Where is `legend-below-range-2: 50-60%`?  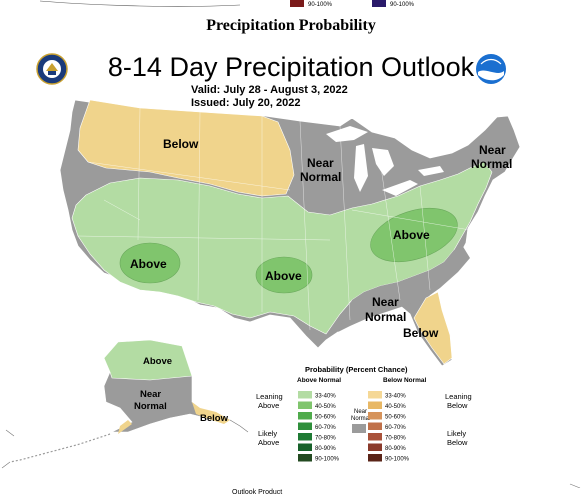
legend-below-range-2: 50-60% is located at coordinates (395, 418).